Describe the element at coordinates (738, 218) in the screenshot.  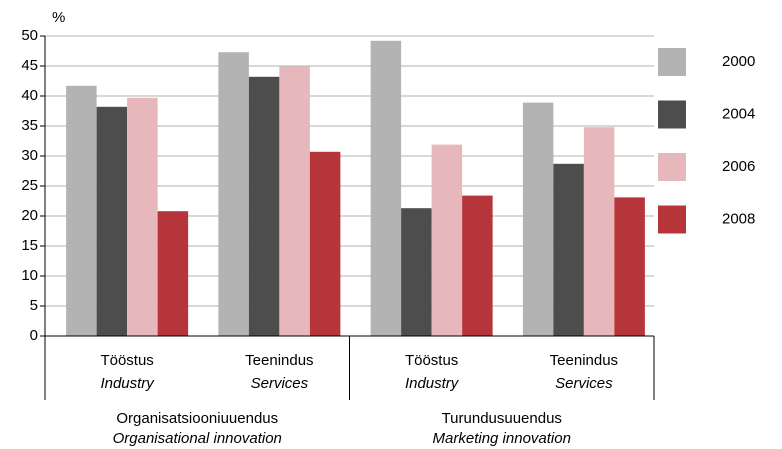
I see `legend-label: 2008` at that location.